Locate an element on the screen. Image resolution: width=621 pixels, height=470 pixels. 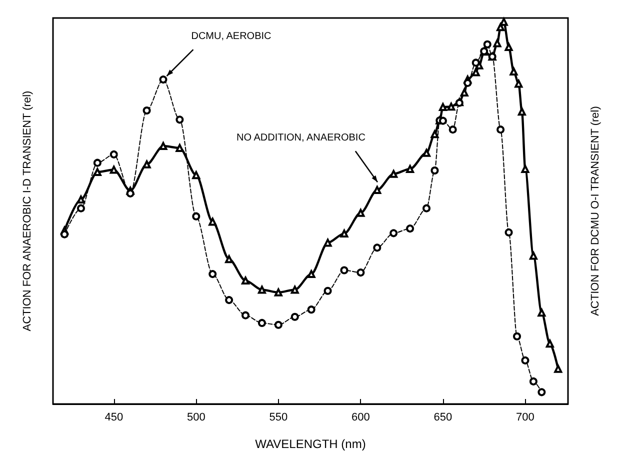
x-axis-title: WAVELENGTH (nm) is located at coordinates (310, 444).